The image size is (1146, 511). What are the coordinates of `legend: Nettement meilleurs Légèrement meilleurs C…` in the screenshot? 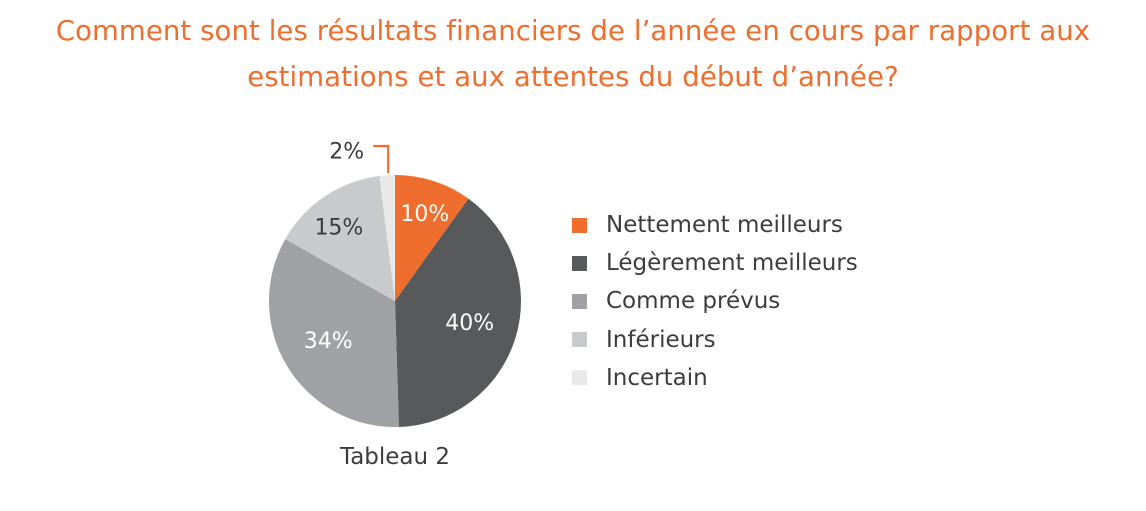 It's located at (715, 301).